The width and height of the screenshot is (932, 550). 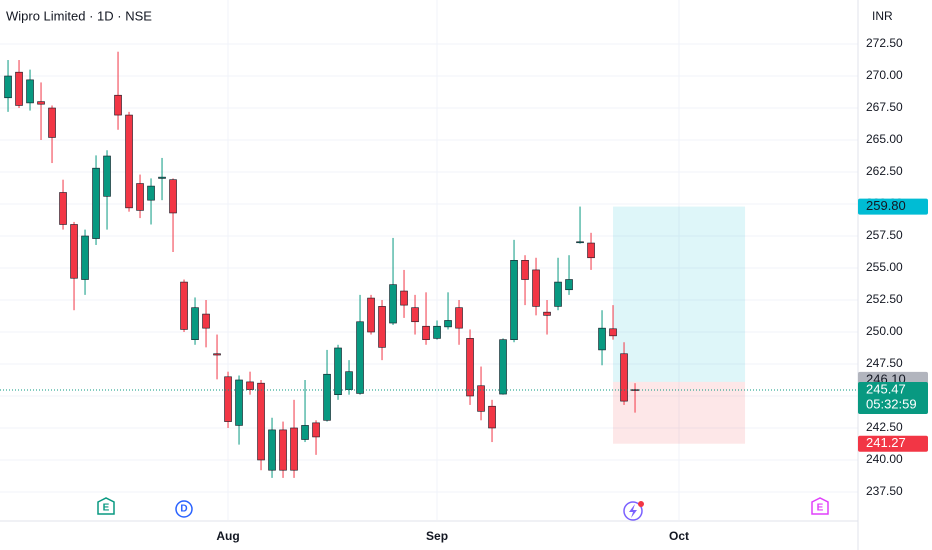 What do you see at coordinates (884, 235) in the screenshot?
I see `y-tick-label: 257.50` at bounding box center [884, 235].